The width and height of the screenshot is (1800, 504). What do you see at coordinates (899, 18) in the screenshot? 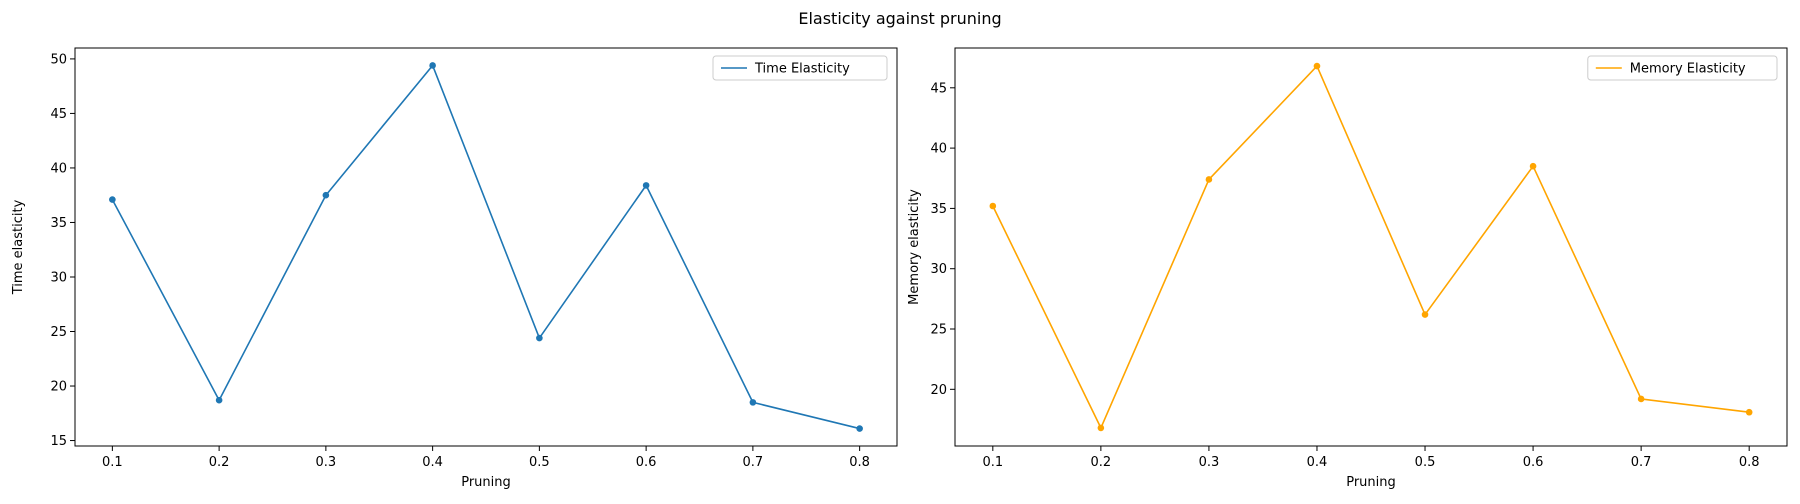
I see `figure-title: Elasticity against pruning` at bounding box center [899, 18].